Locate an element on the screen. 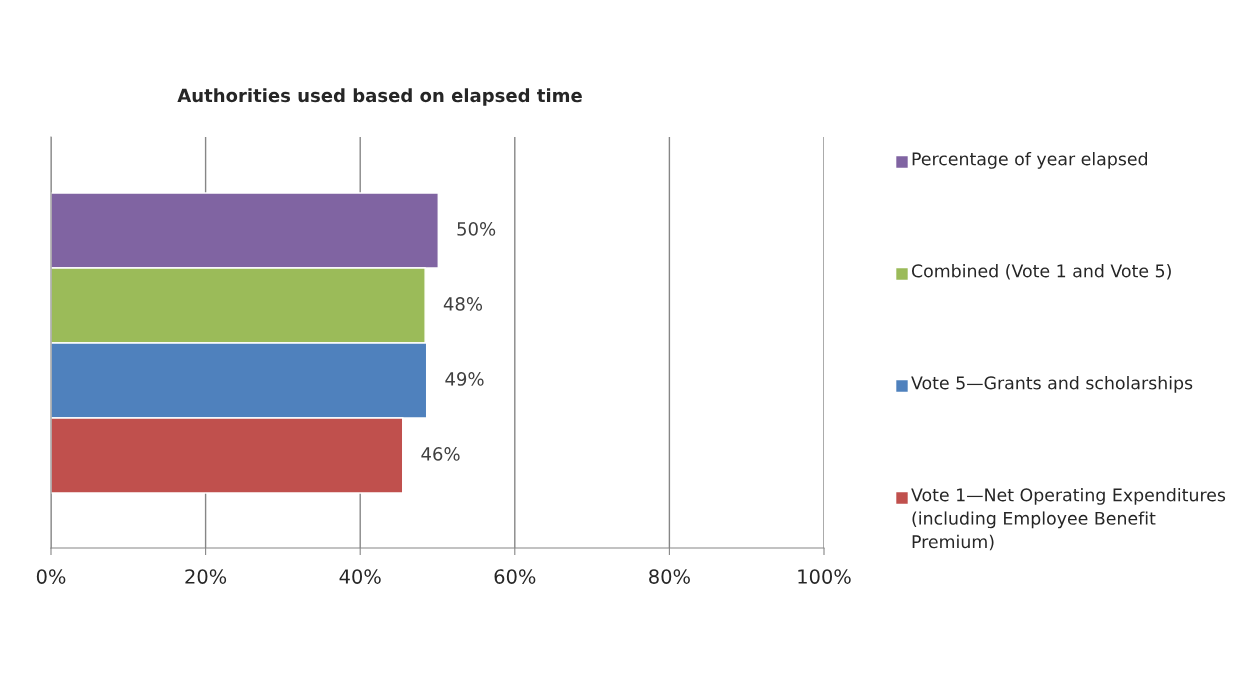 The height and width of the screenshot is (675, 1243). data-label: 48% is located at coordinates (463, 304).